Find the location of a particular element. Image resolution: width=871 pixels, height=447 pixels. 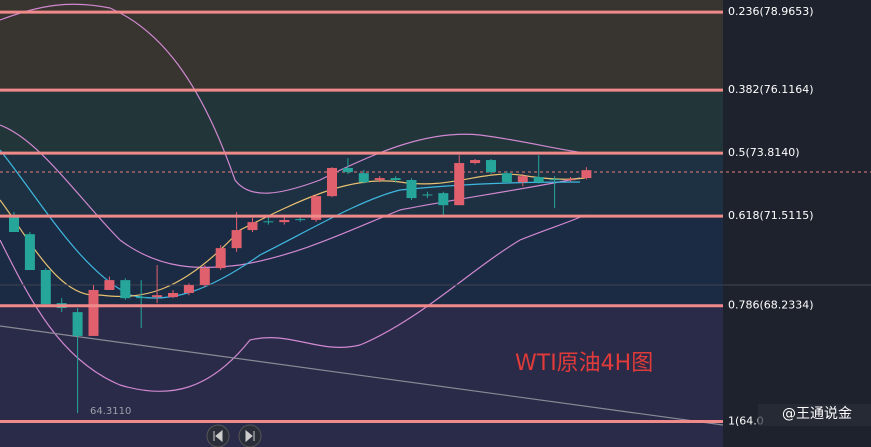

next-icon is located at coordinates (250, 436).